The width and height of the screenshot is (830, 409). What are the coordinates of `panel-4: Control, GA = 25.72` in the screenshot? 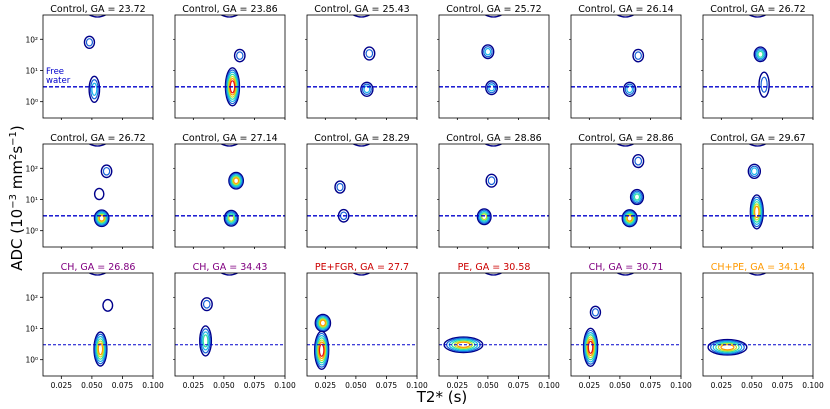 It's located at (493, 62).